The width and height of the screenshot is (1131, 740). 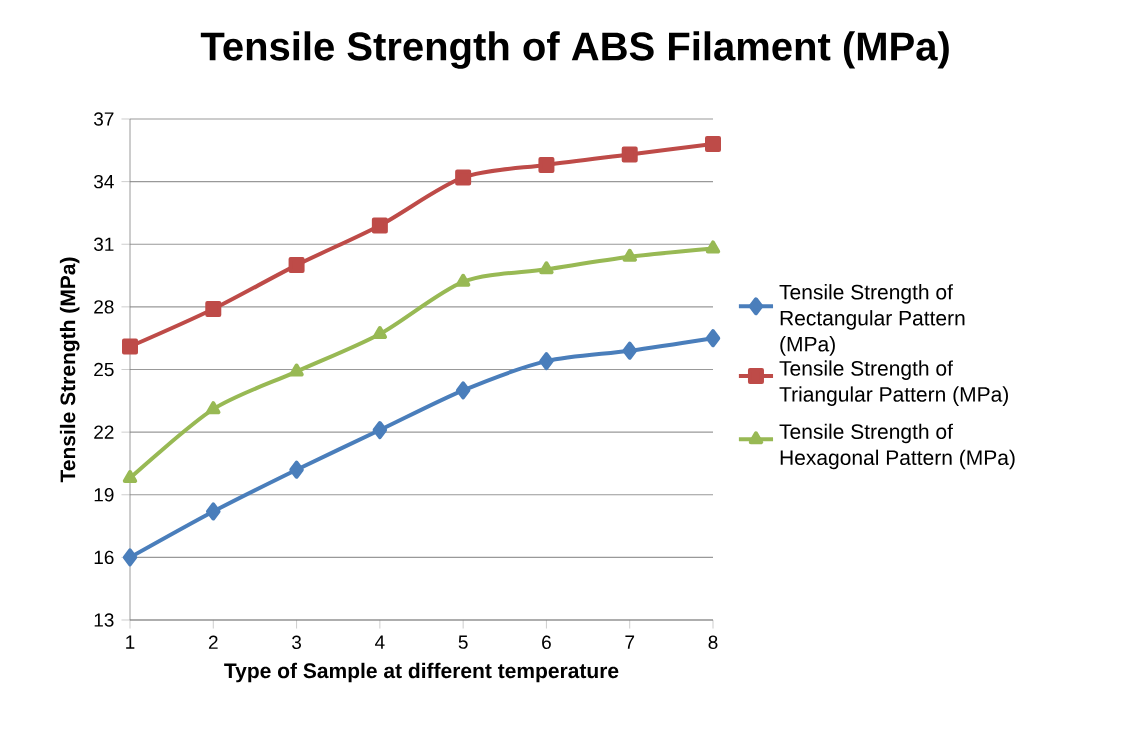 I want to click on chart-title: Tensile Strength of ABS Filament (MPa), so click(x=574, y=50).